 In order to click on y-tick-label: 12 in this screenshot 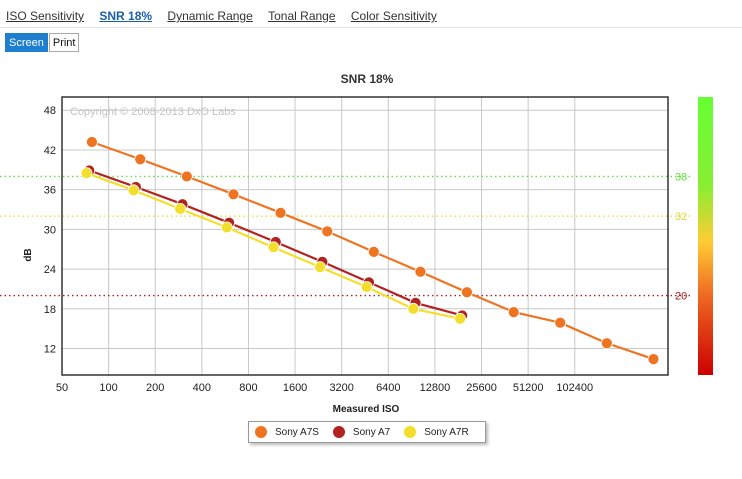, I will do `click(50, 350)`.